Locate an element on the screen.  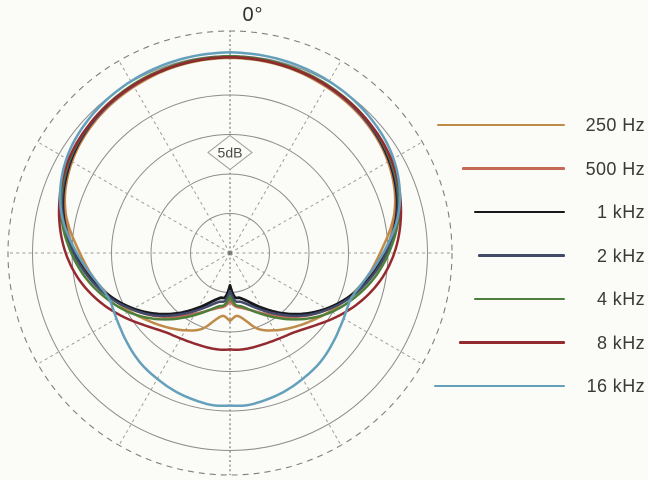
scale-diamond-label: 5dB is located at coordinates (230, 153).